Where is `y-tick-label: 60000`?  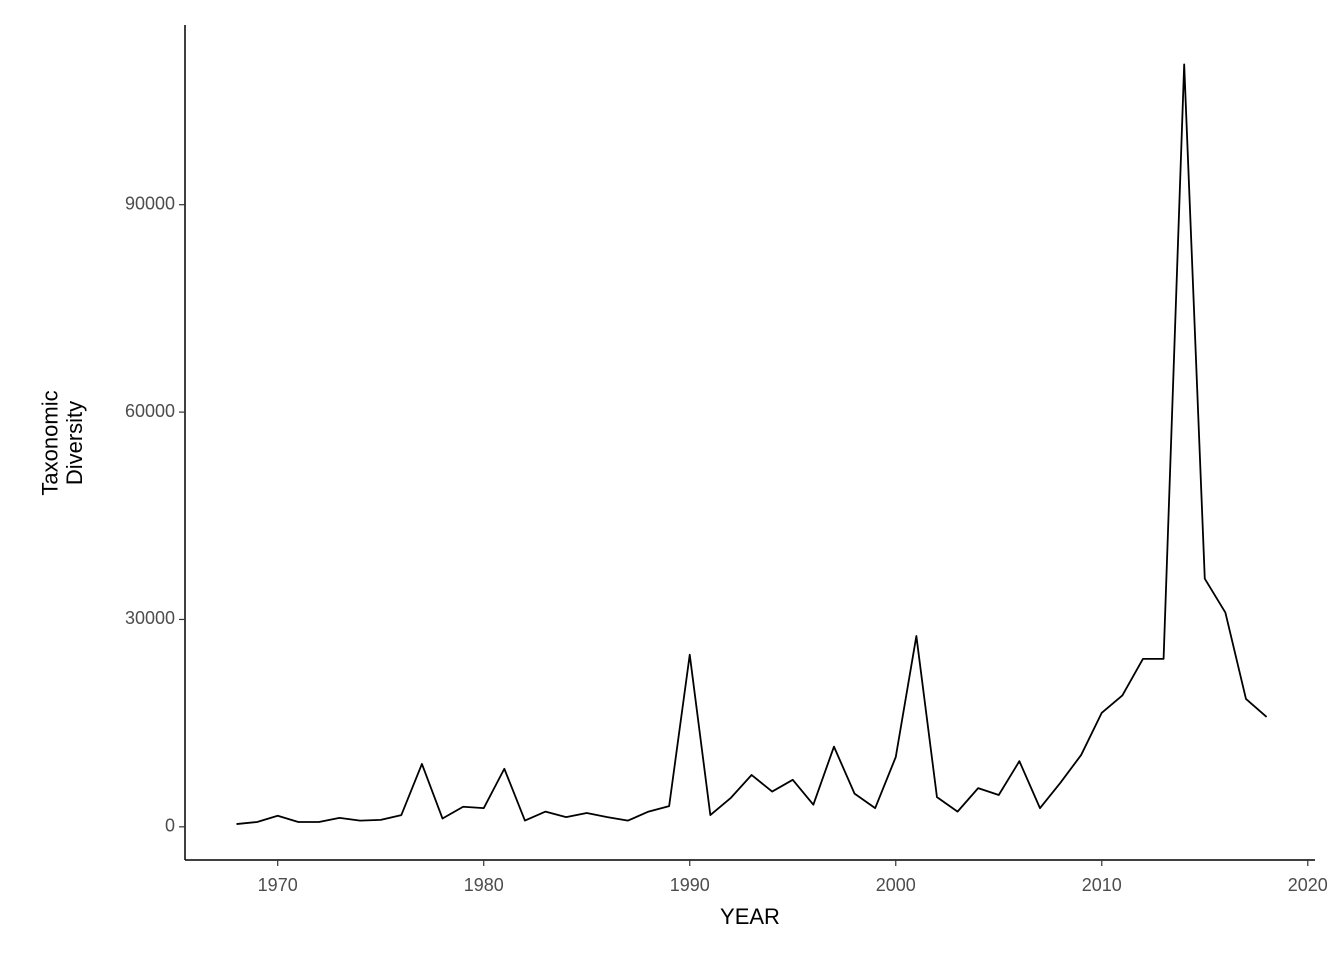 y-tick-label: 60000 is located at coordinates (150, 411).